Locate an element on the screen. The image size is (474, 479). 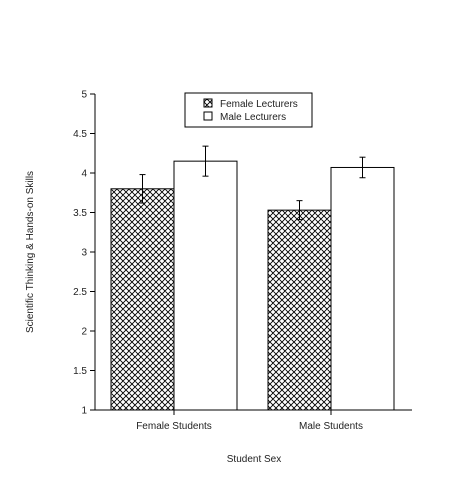
legend-swatch-male-lecturers is located at coordinates (208, 116).